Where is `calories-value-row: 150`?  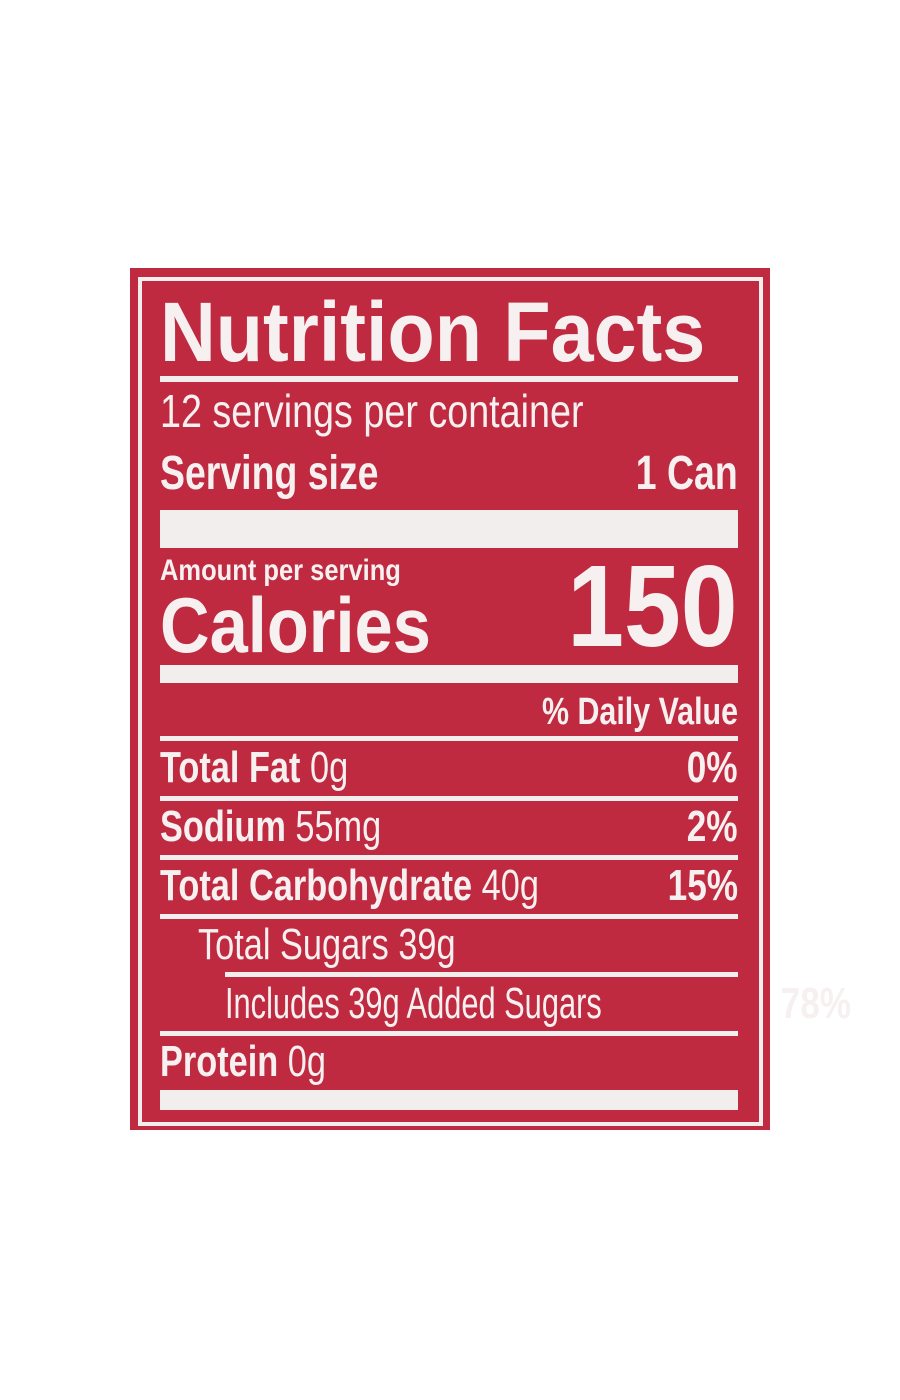 calories-value-row: 150 is located at coordinates (634, 606).